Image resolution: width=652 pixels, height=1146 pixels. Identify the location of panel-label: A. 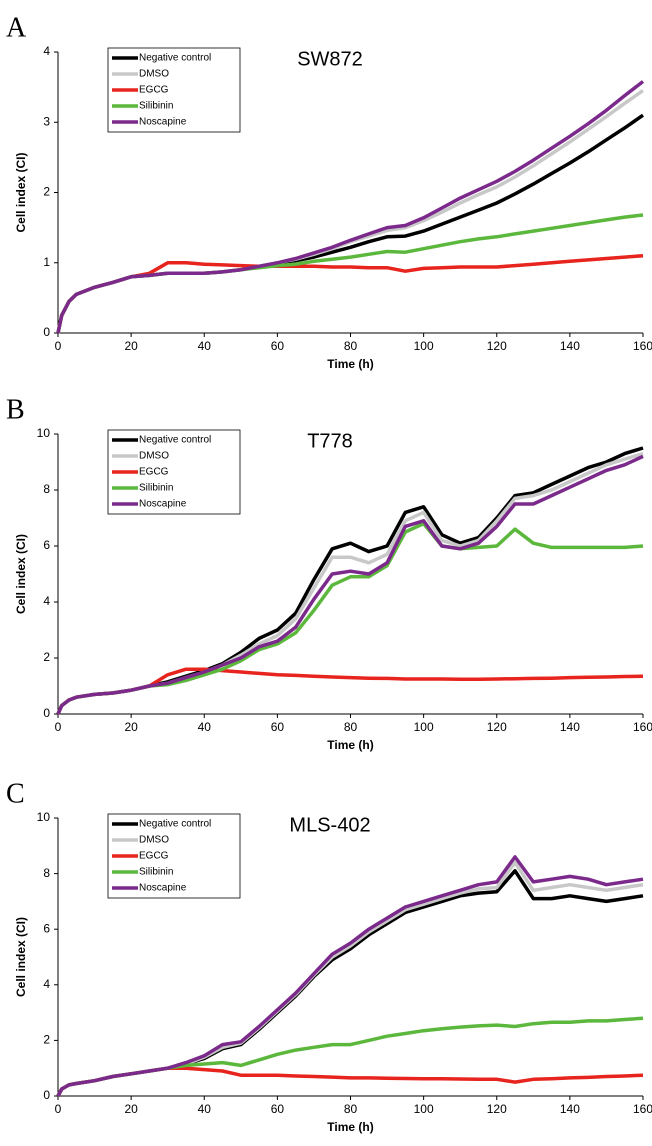
(16, 27).